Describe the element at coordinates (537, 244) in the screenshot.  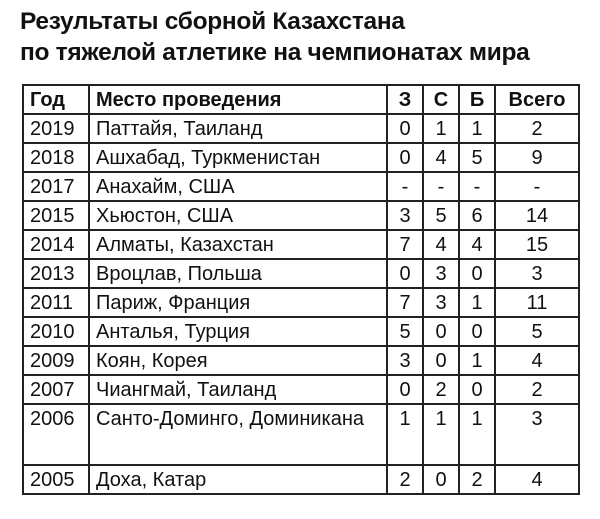
I see `cell-total: 15` at that location.